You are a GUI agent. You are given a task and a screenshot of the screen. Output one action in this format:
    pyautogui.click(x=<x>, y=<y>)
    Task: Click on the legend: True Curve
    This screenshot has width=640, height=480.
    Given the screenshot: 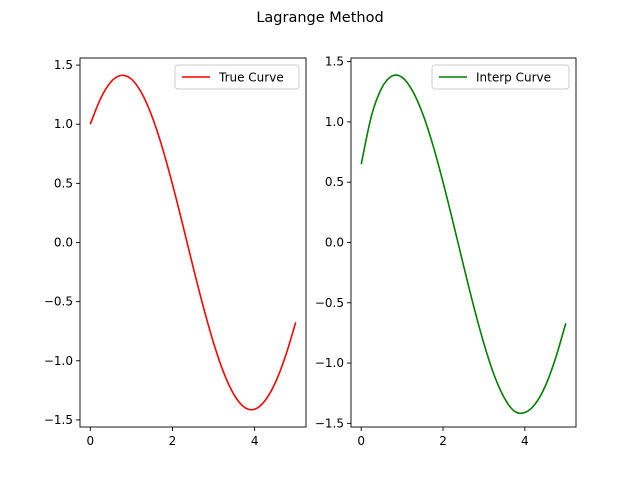 What is the action you would take?
    pyautogui.click(x=237, y=77)
    